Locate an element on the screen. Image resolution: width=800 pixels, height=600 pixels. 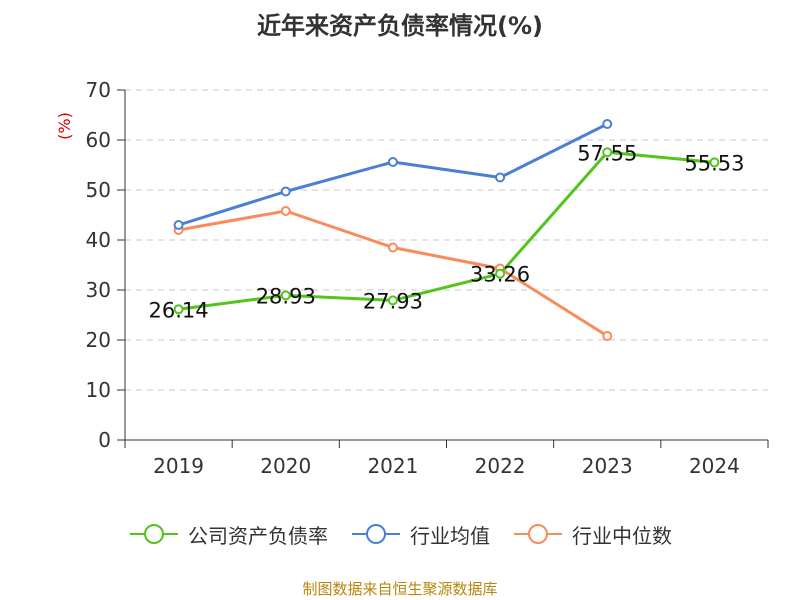
x-tick-label: 2022 is located at coordinates (500, 466).